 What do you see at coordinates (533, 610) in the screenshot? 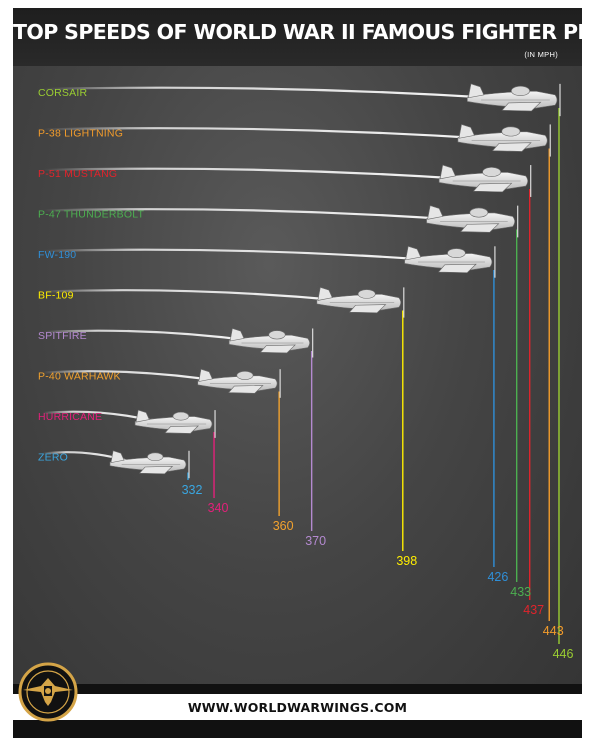
I see `value-label: 437` at bounding box center [533, 610].